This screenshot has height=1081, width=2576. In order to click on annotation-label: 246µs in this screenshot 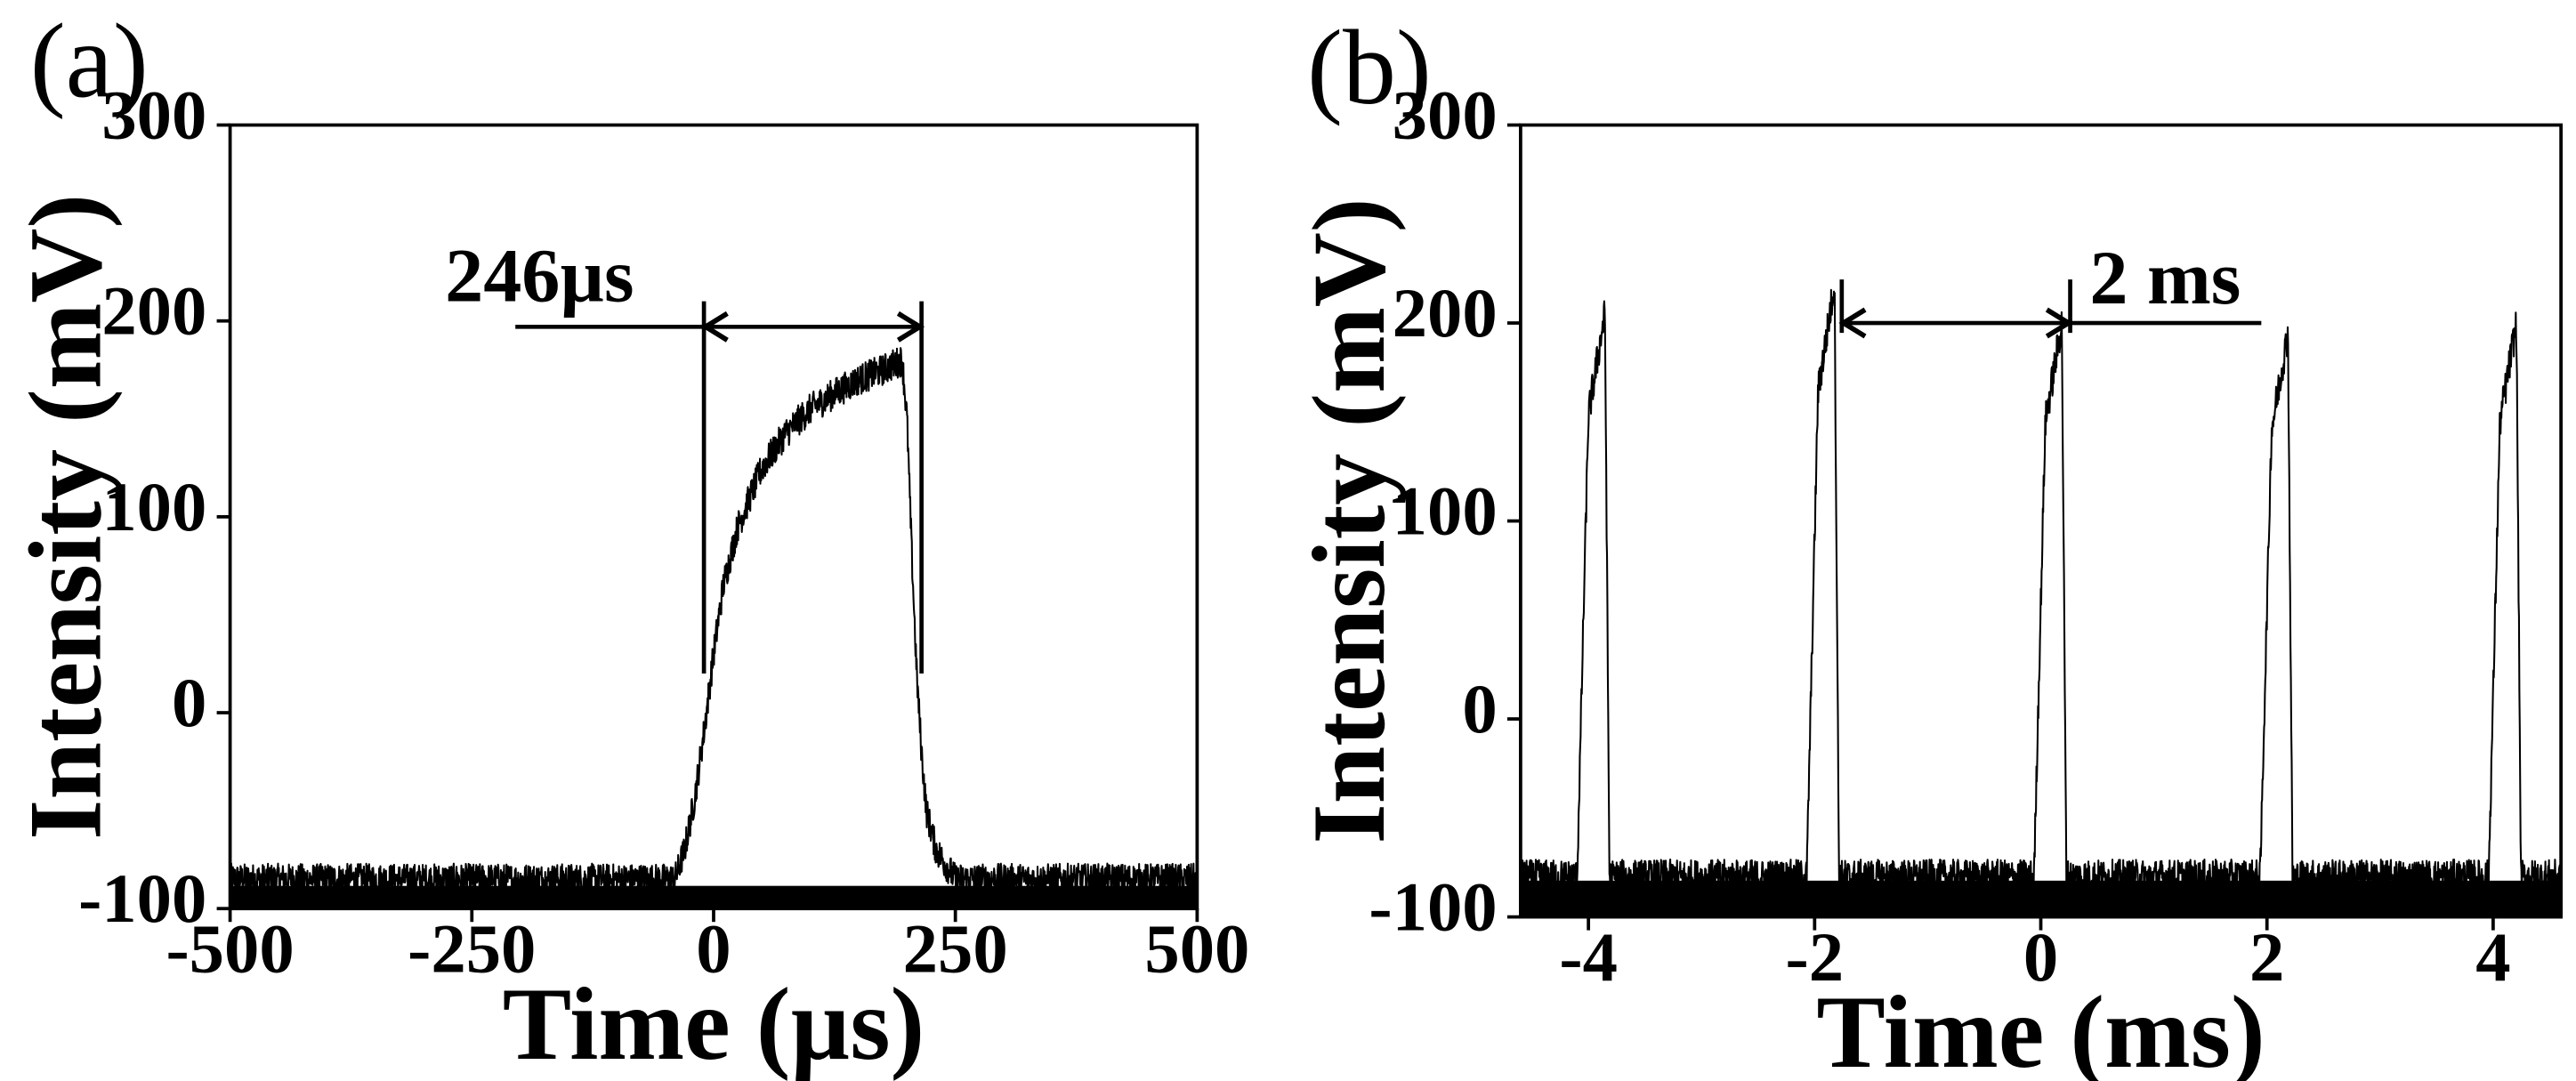, I will do `click(539, 276)`.